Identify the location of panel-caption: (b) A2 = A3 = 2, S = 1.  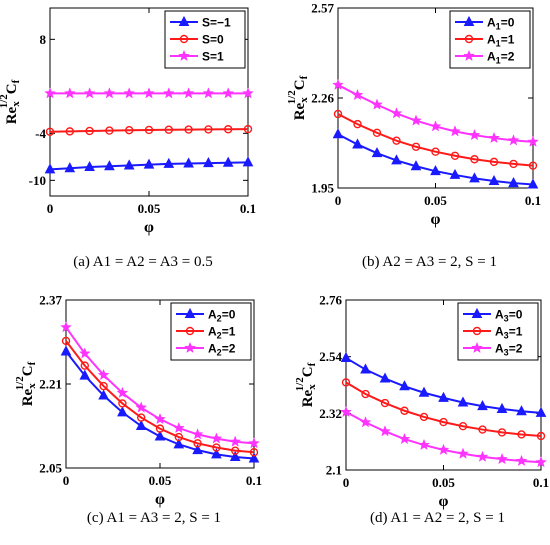
(429, 262).